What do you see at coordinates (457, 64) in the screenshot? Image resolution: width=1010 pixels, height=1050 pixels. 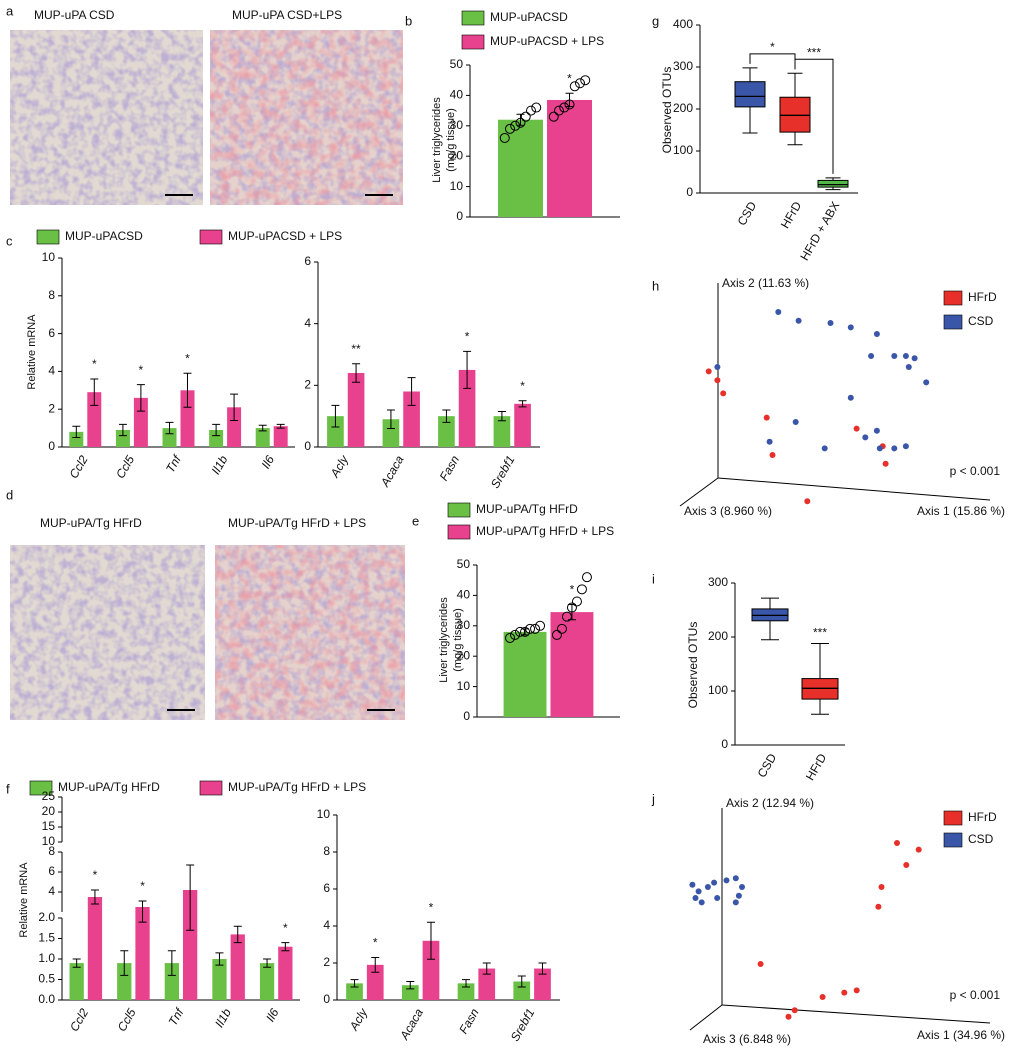 I see `y-tick-label: 50` at bounding box center [457, 64].